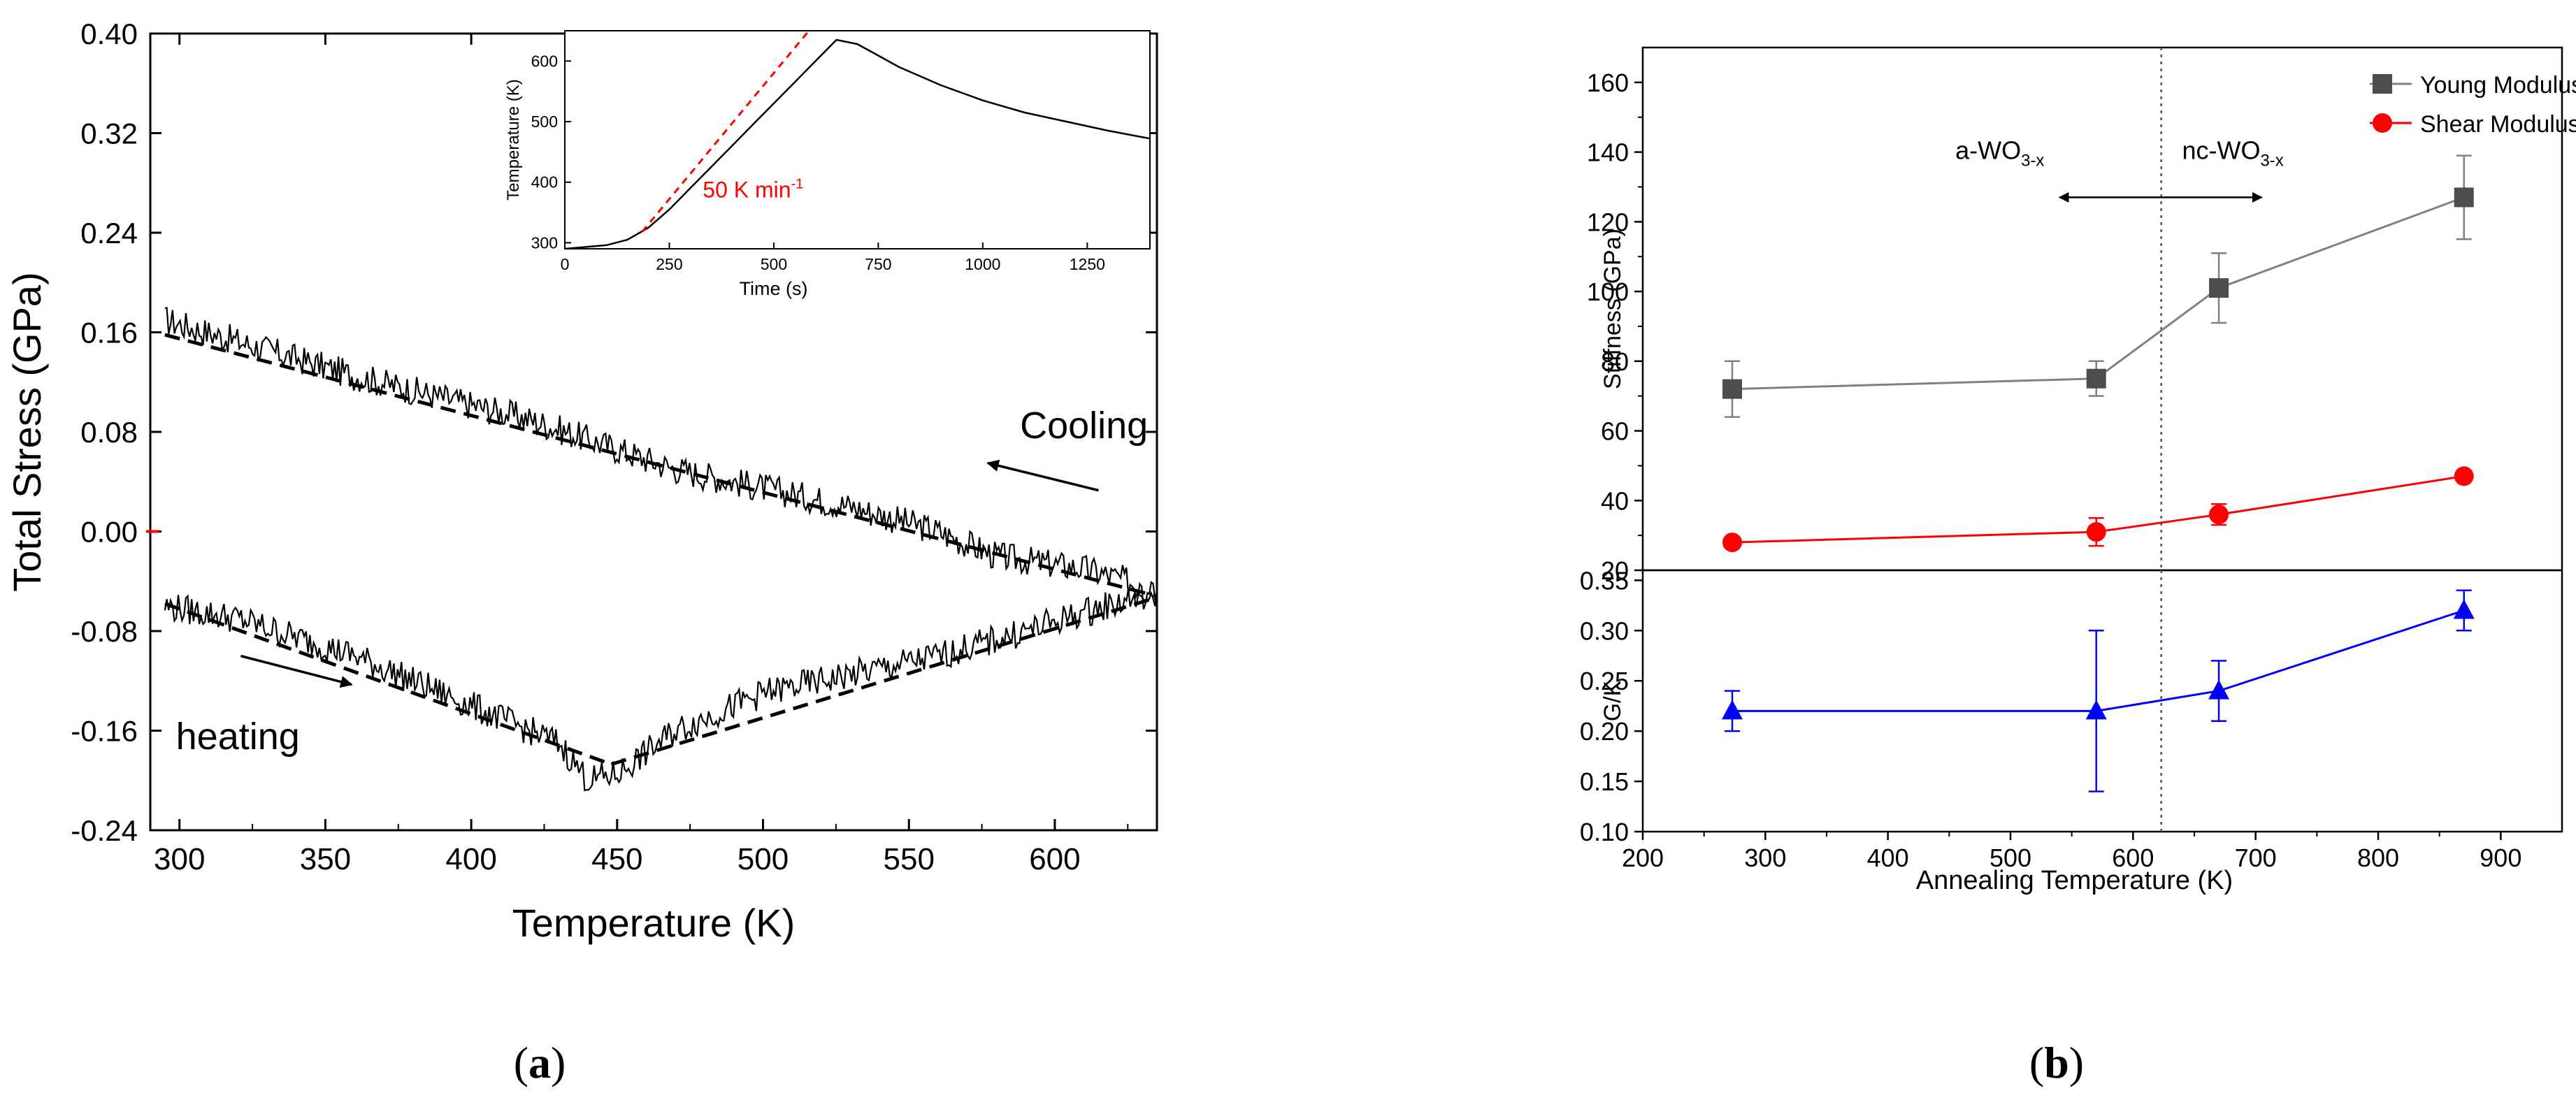 This screenshot has height=1100, width=2576. Describe the element at coordinates (1087, 264) in the screenshot. I see `inset-x-tick-label: 1250` at that location.